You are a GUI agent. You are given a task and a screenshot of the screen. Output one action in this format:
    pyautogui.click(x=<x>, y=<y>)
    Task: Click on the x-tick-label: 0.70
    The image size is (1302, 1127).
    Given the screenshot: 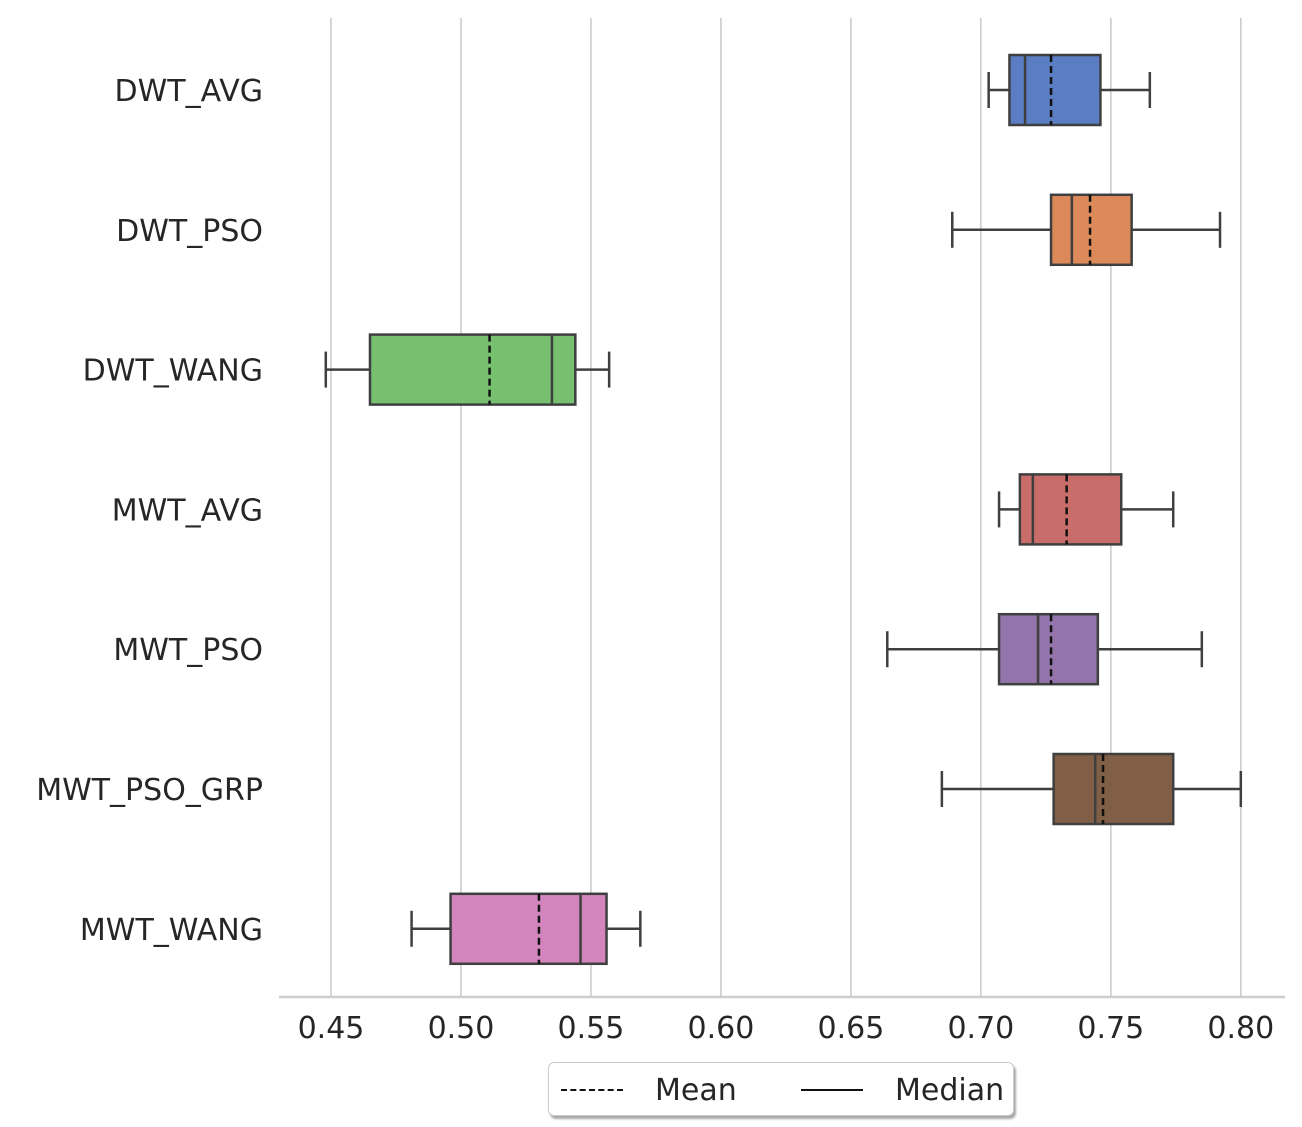 What is the action you would take?
    pyautogui.click(x=980, y=1028)
    